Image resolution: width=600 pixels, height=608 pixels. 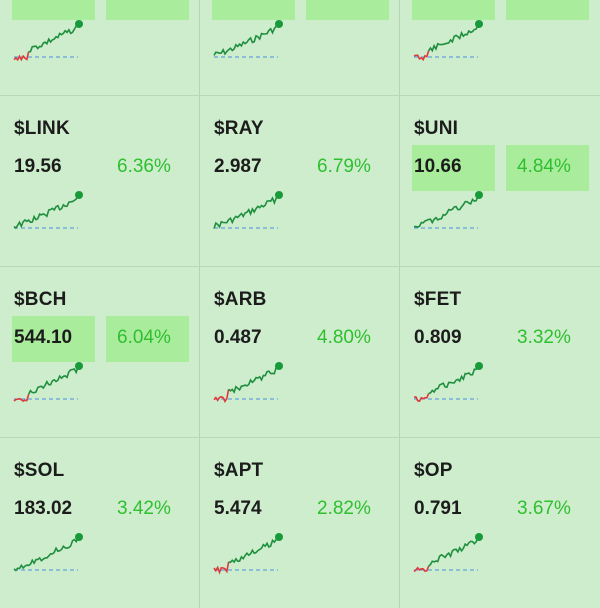 What do you see at coordinates (300, 523) in the screenshot?
I see `coin-tile: $APT 5.474 2.82%` at bounding box center [300, 523].